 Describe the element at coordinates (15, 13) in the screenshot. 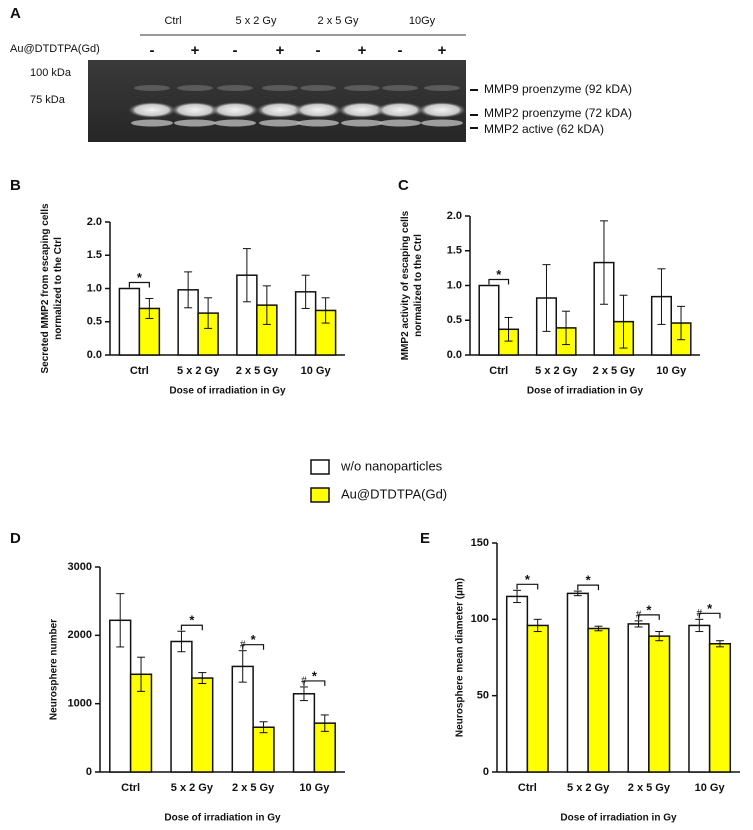

I see `panel-label: A` at that location.